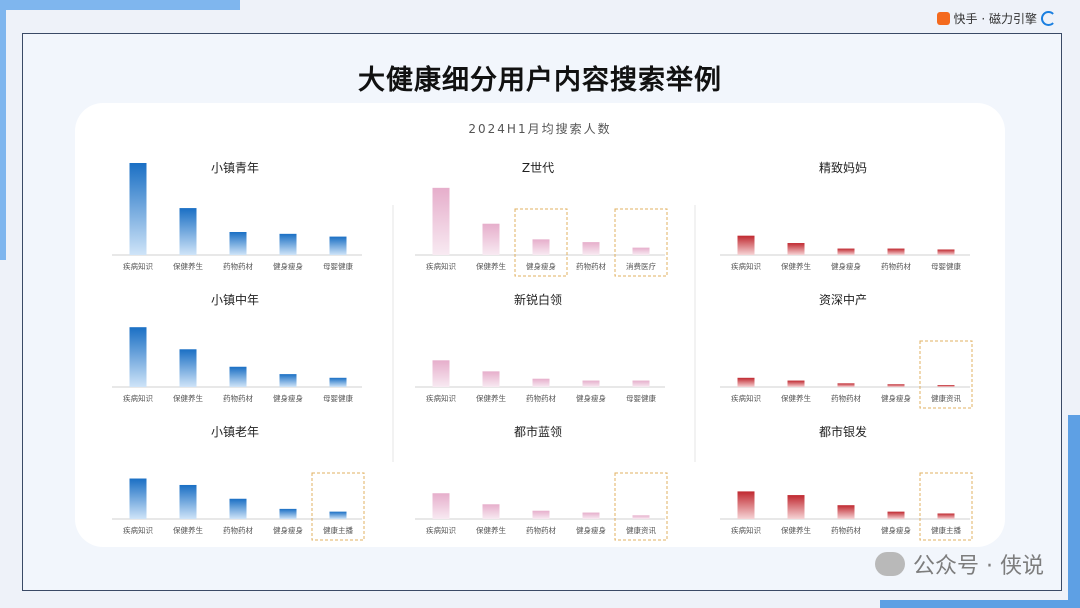 The image size is (1080, 608). Describe the element at coordinates (235, 168) in the screenshot. I see `chart-title: 小镇青年` at that location.